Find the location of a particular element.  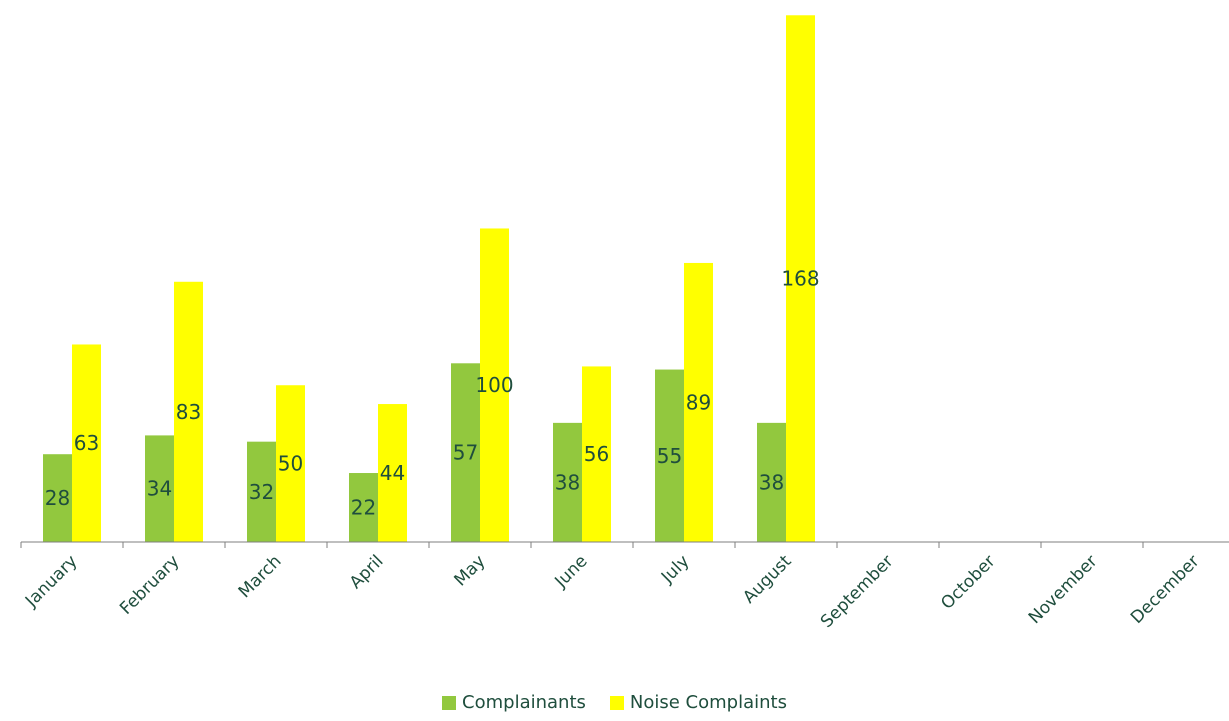

bar-noise-complaints-june is located at coordinates (596, 454).